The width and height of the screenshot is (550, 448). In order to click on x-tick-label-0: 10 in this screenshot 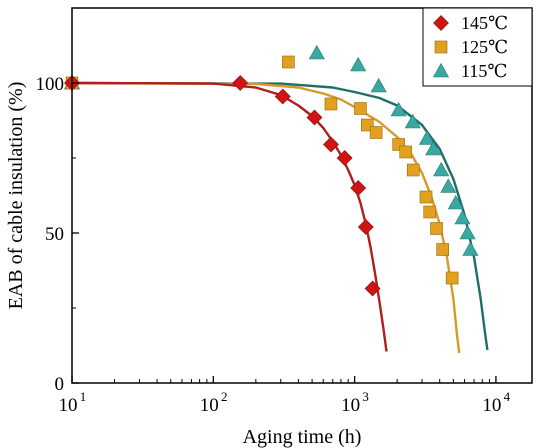, I will do `click(68, 405)`.